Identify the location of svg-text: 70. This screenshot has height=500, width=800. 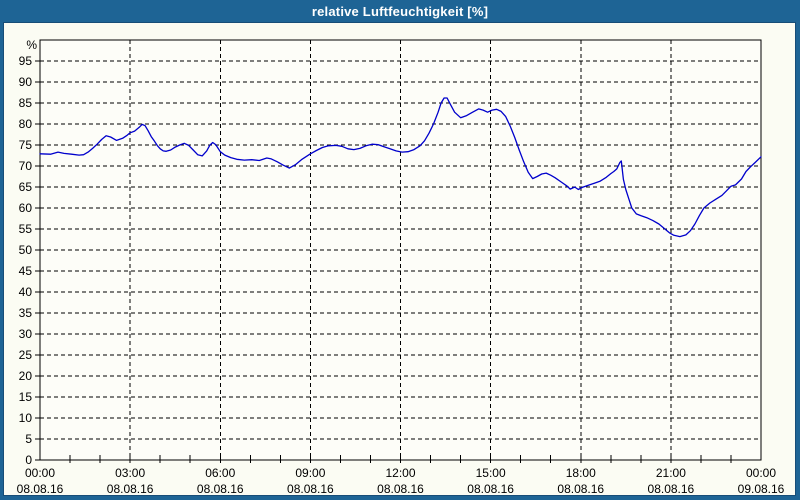
(26, 166).